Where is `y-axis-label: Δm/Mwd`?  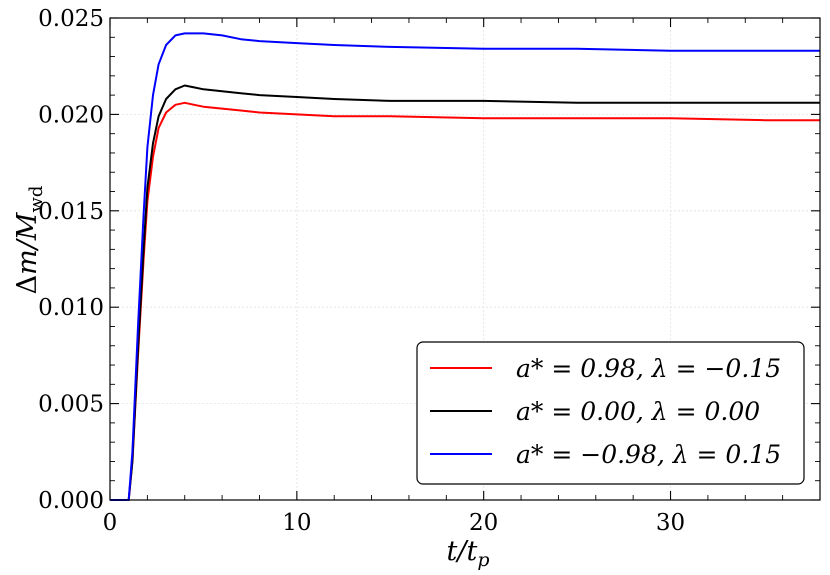 y-axis-label: Δm/Mwd is located at coordinates (29, 240).